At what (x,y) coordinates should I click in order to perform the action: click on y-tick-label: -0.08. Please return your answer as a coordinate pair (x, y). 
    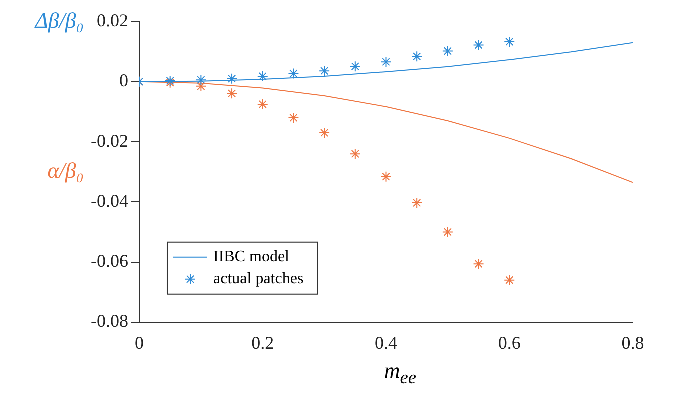
    Looking at the image, I should click on (109, 321).